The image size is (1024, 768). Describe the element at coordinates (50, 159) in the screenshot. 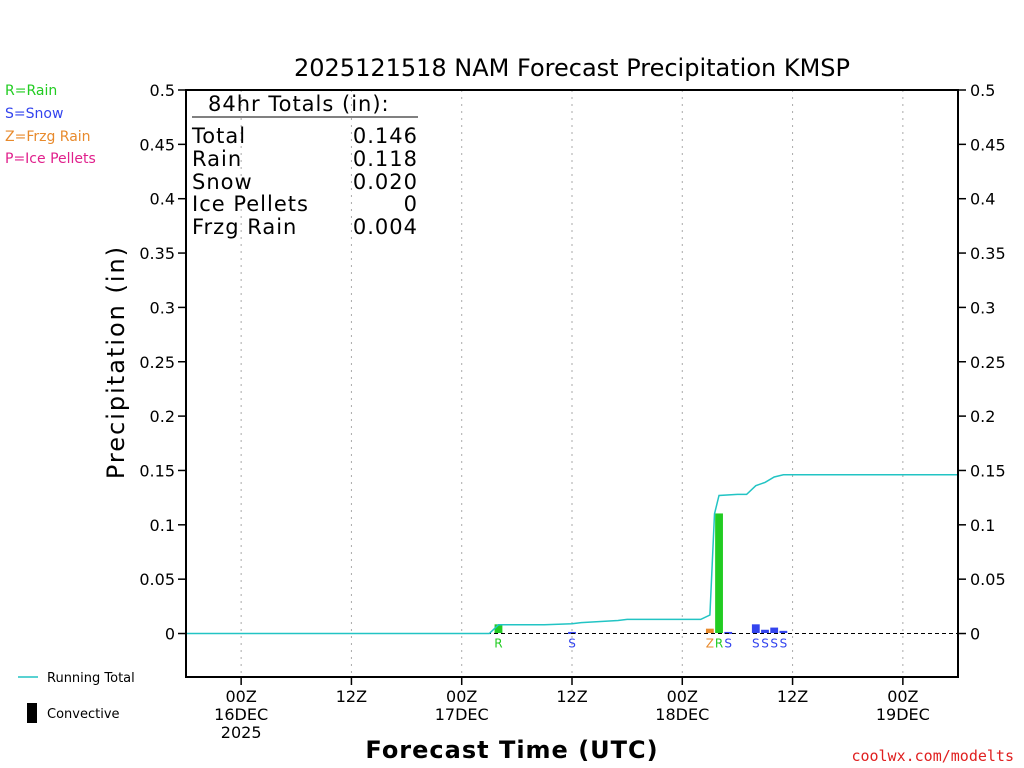

I see `legend-ice-pellets: P=Ice Pellets` at that location.